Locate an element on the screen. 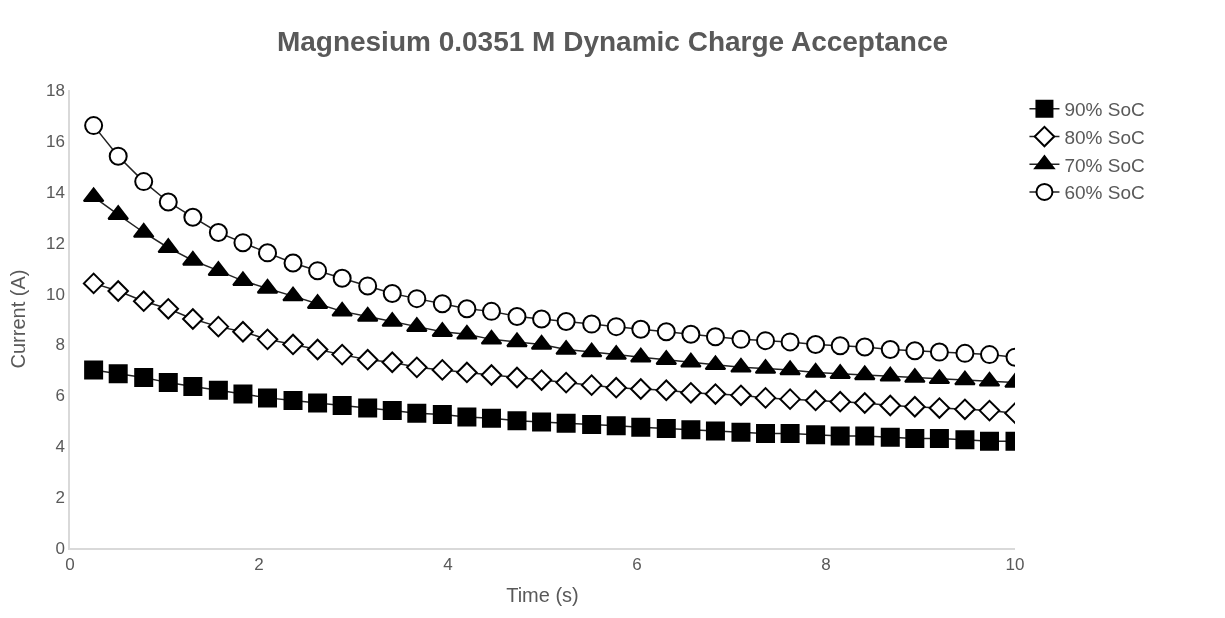  y-tick-label: 14 is located at coordinates (55, 192).